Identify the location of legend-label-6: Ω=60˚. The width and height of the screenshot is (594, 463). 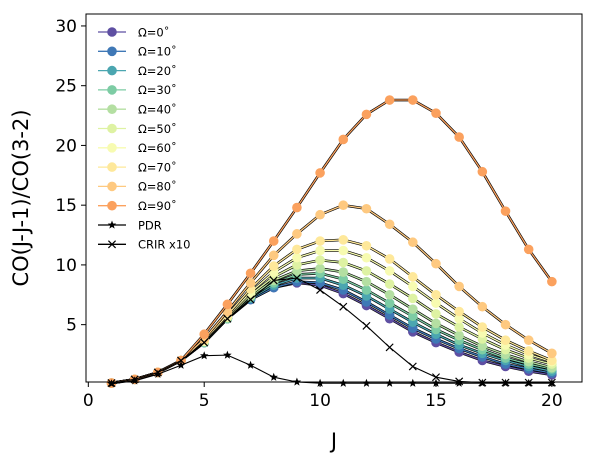
(157, 147).